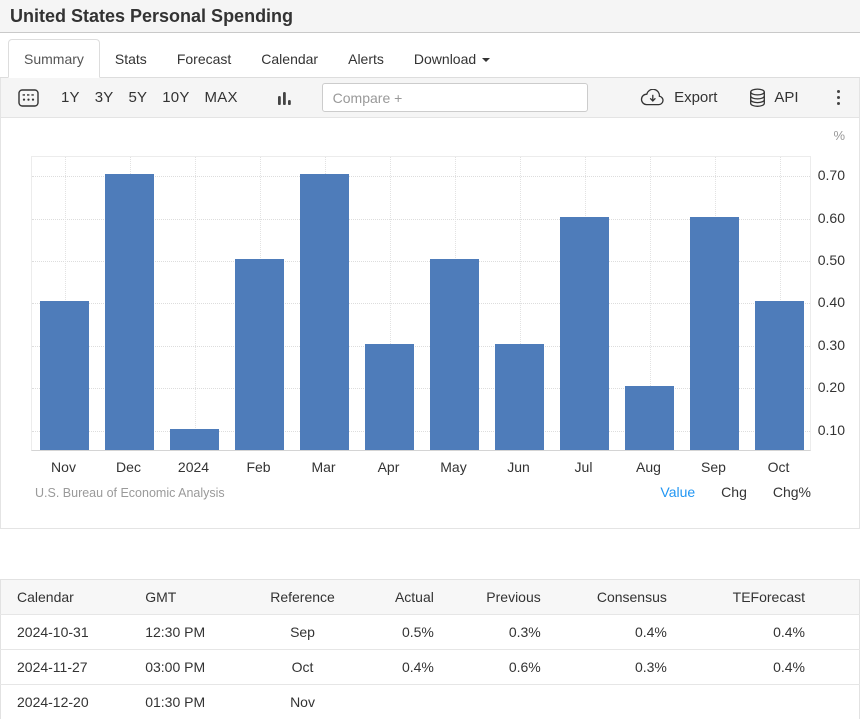 The width and height of the screenshot is (860, 719). I want to click on tab-summary: Summary, so click(54, 58).